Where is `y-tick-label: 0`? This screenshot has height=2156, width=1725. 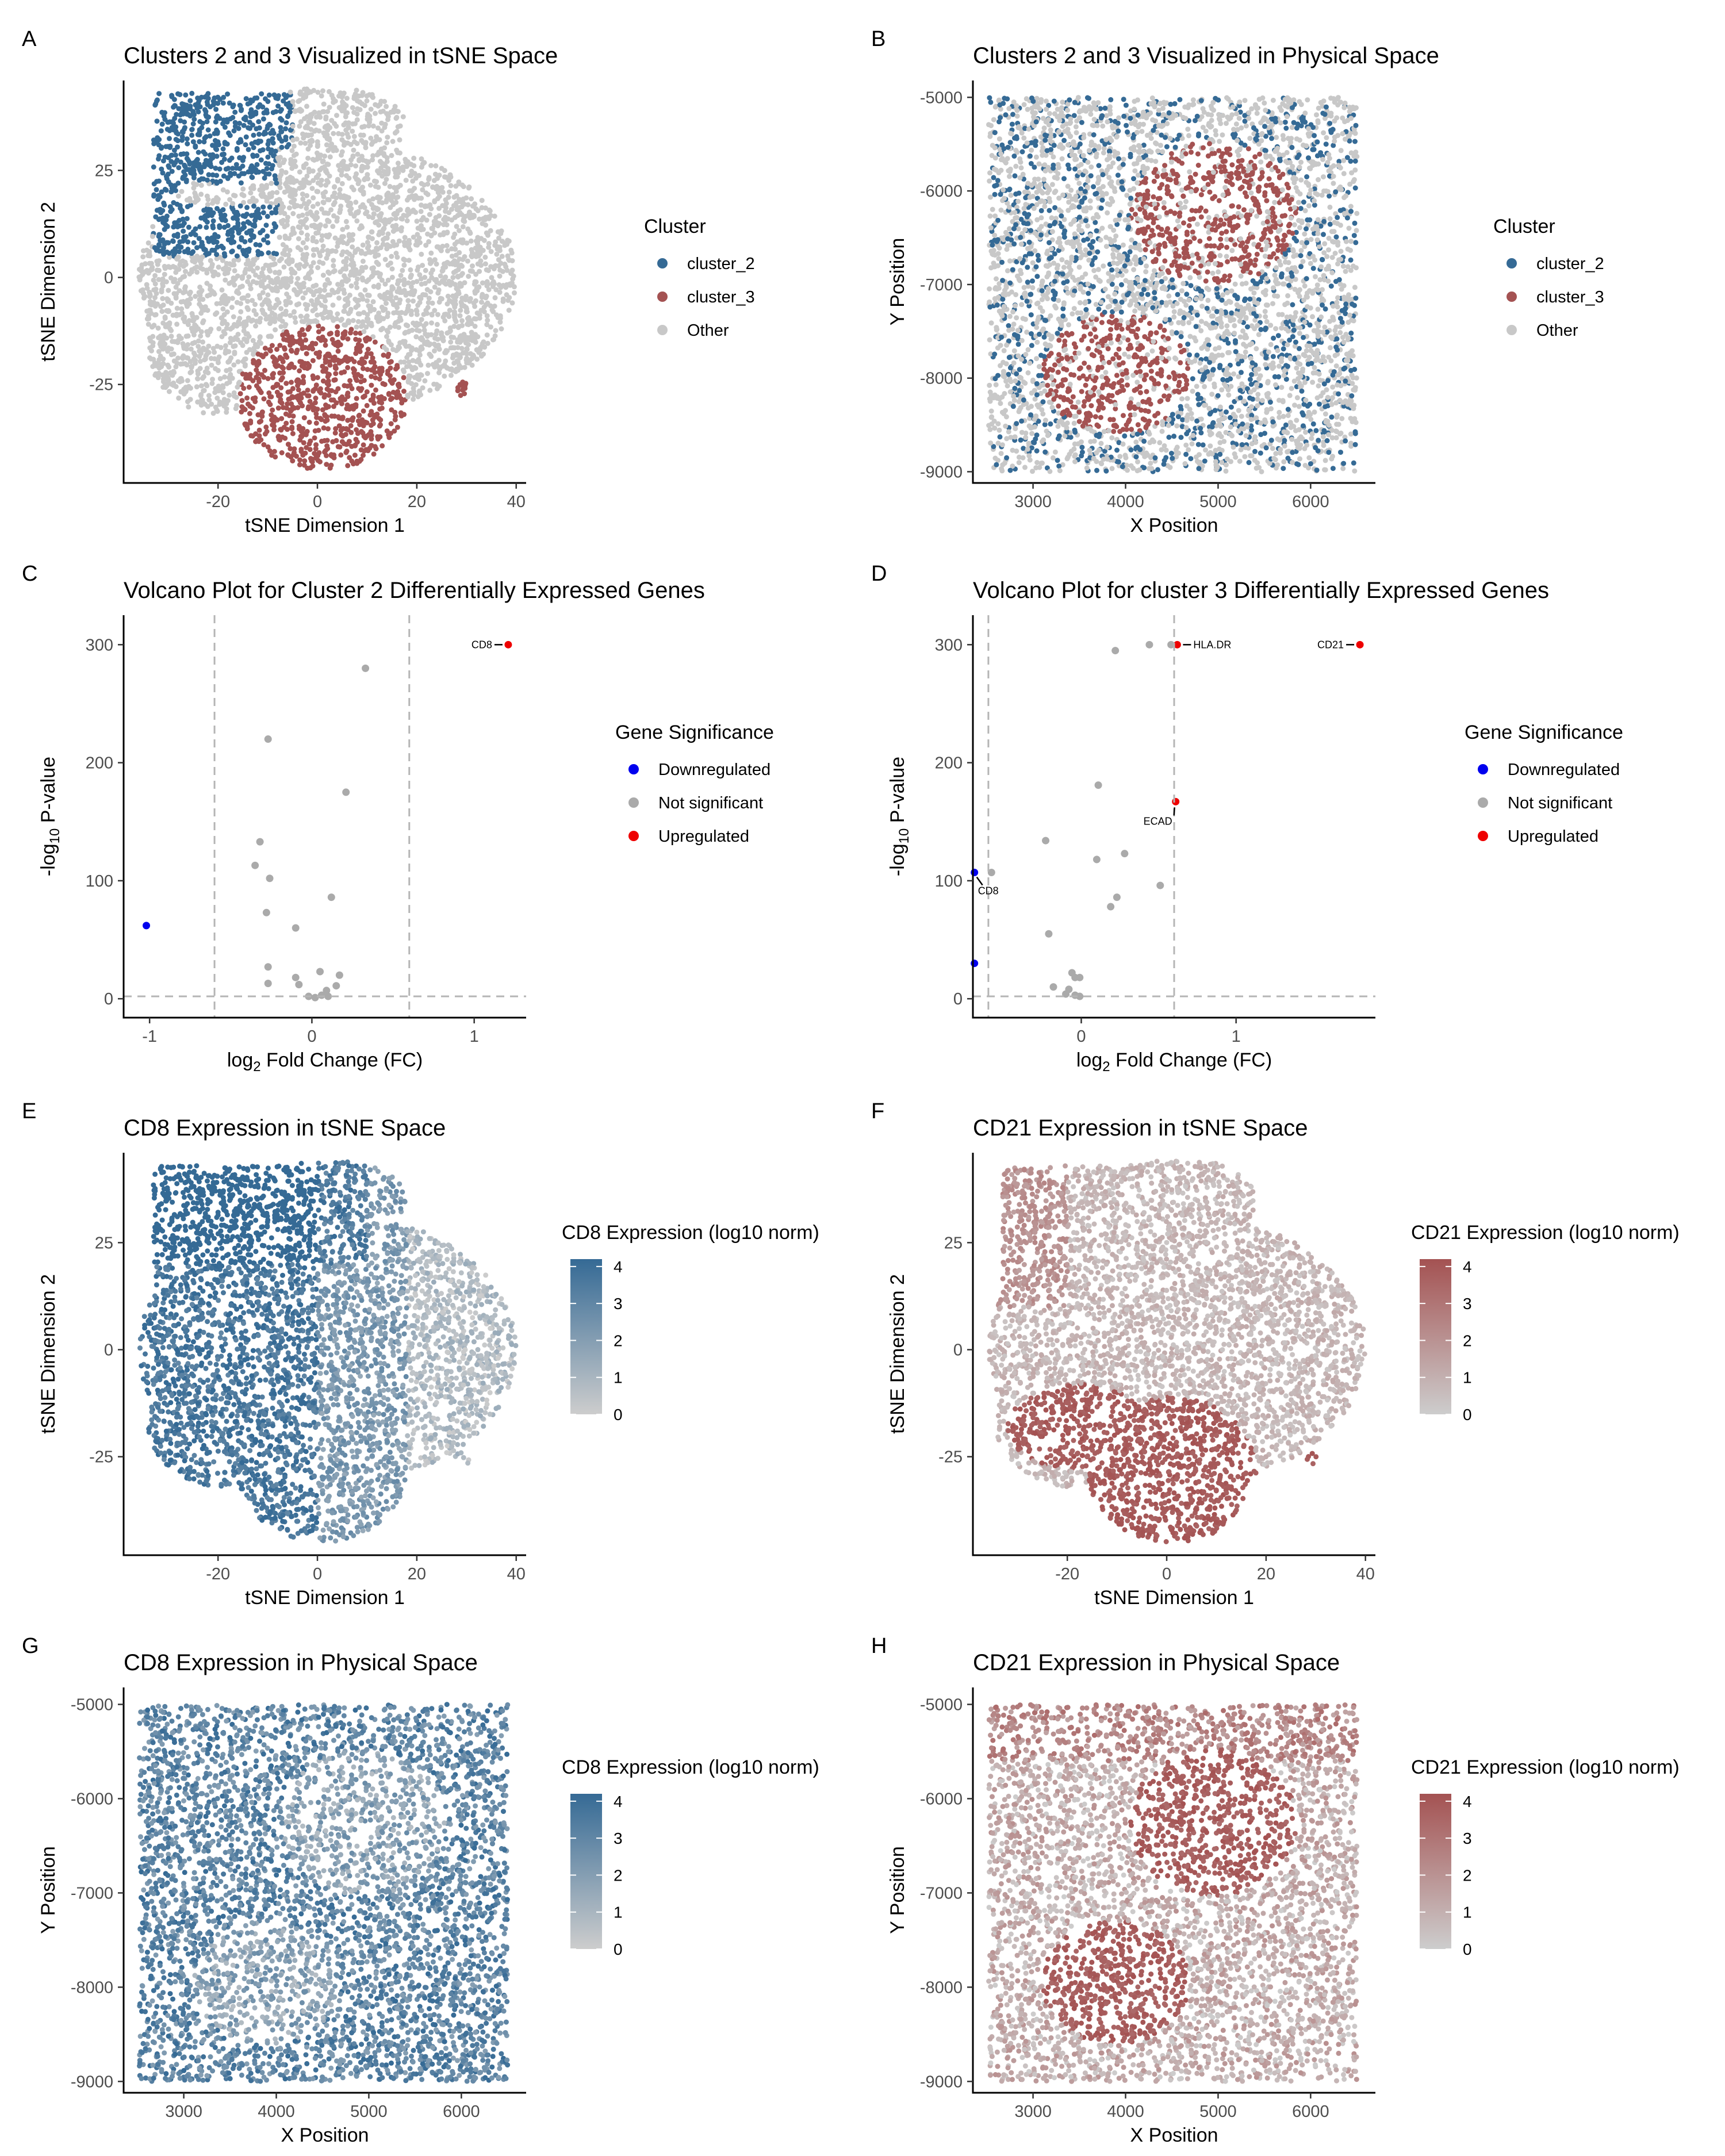 y-tick-label: 0 is located at coordinates (108, 278).